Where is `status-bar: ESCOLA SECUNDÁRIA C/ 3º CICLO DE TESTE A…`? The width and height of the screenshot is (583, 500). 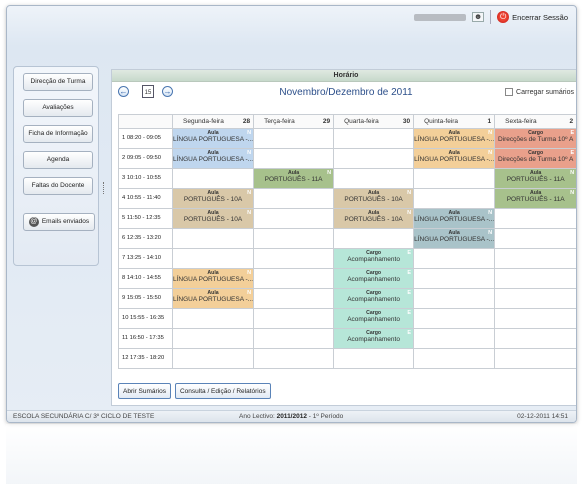
status-bar: ESCOLA SECUNDÁRIA C/ 3º CICLO DE TESTE A… is located at coordinates (291, 416).